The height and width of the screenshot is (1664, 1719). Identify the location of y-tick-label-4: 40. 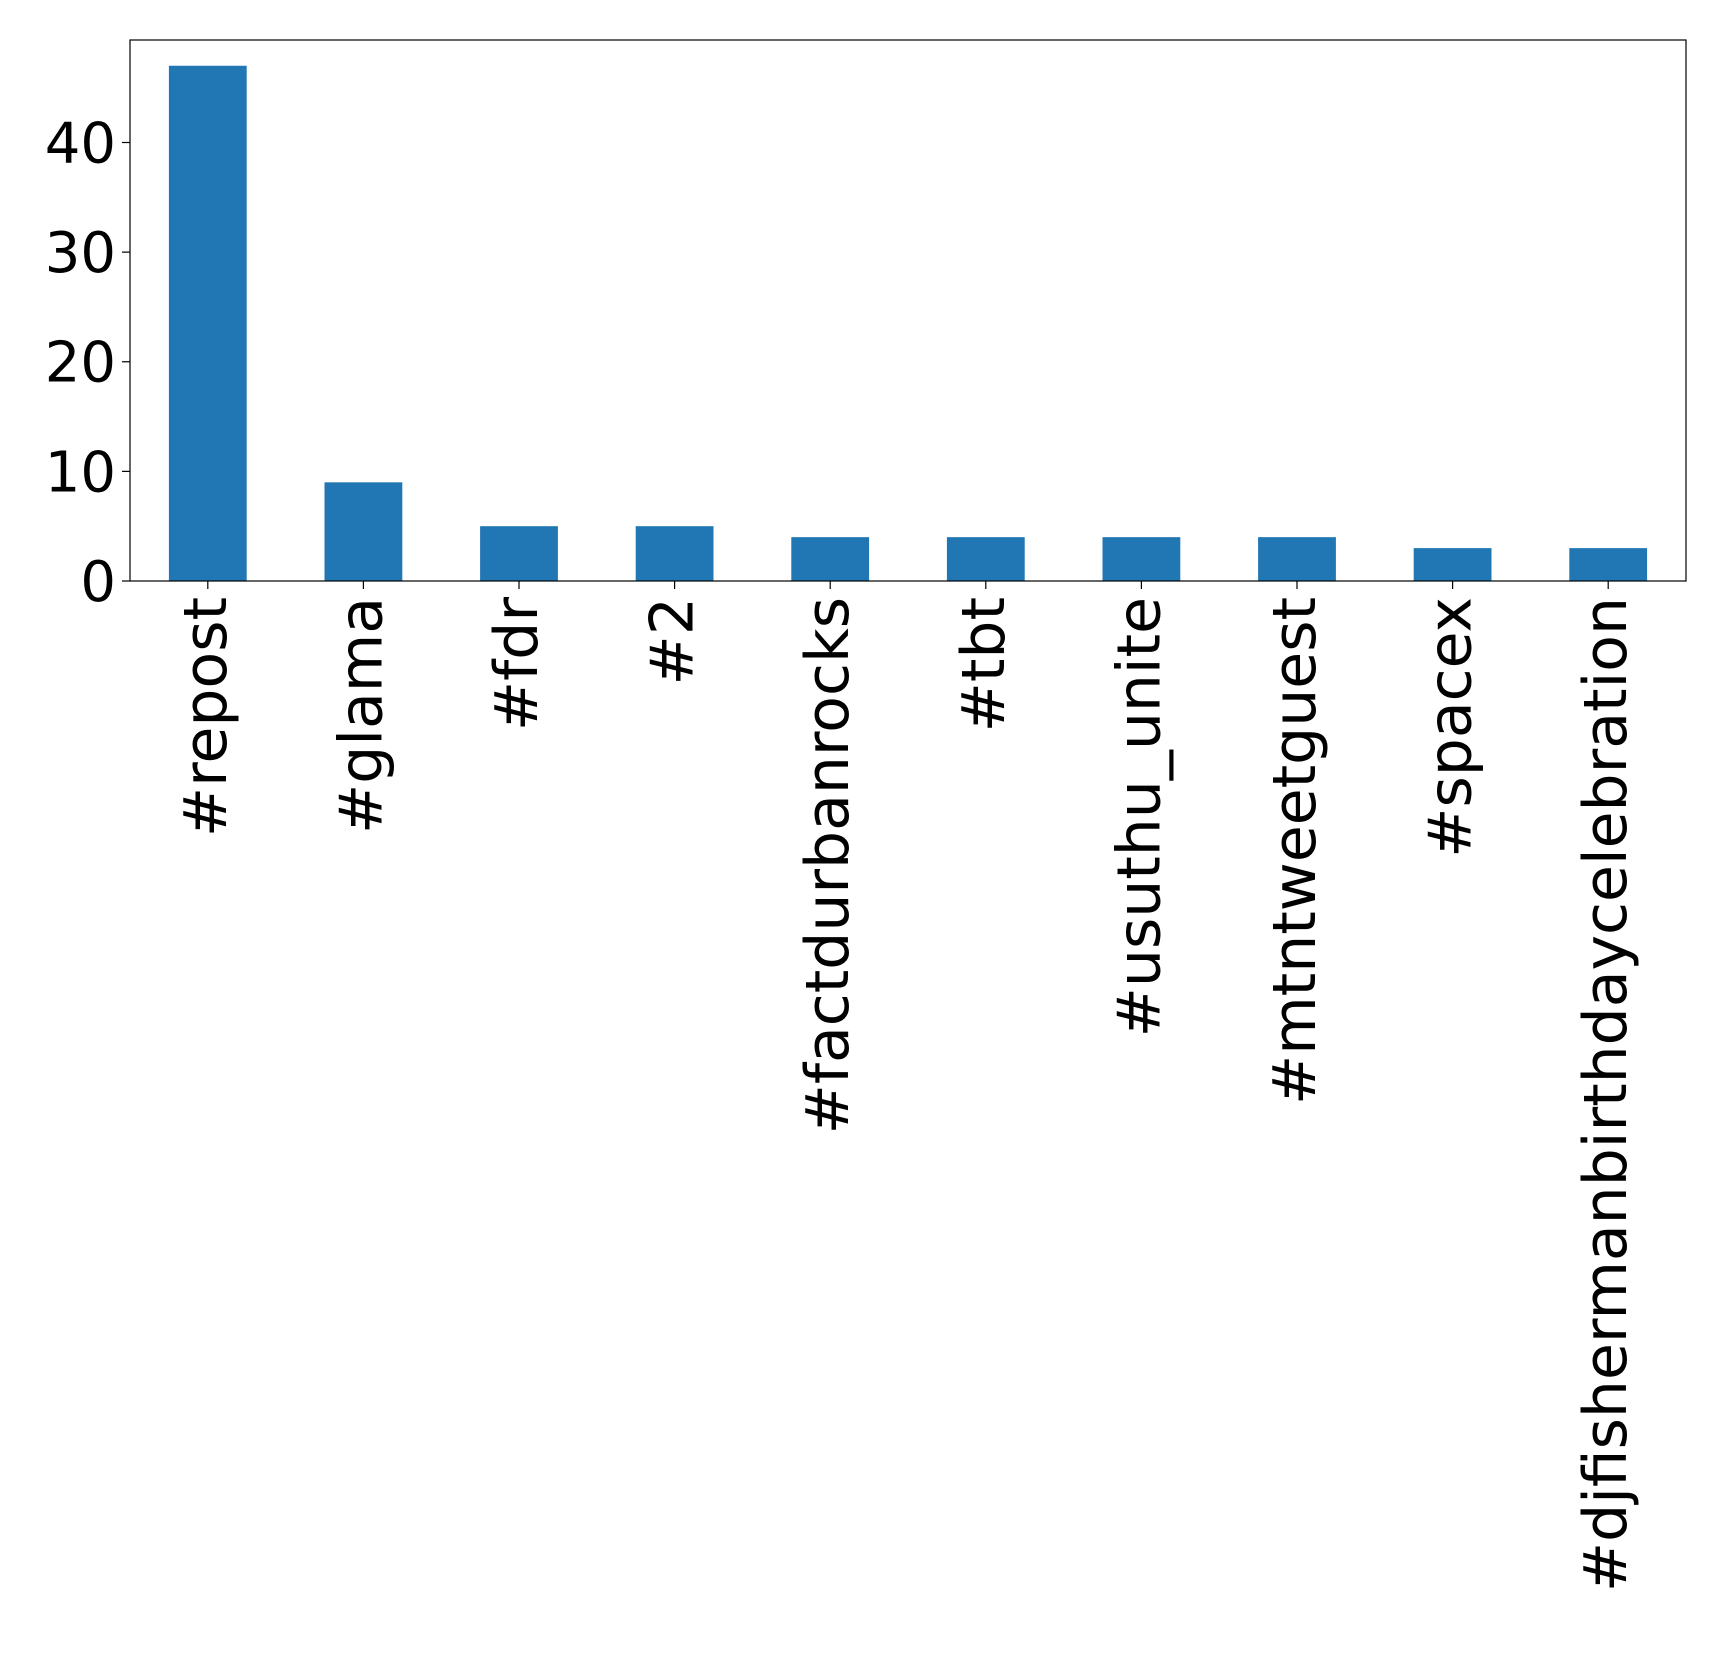
(80, 143).